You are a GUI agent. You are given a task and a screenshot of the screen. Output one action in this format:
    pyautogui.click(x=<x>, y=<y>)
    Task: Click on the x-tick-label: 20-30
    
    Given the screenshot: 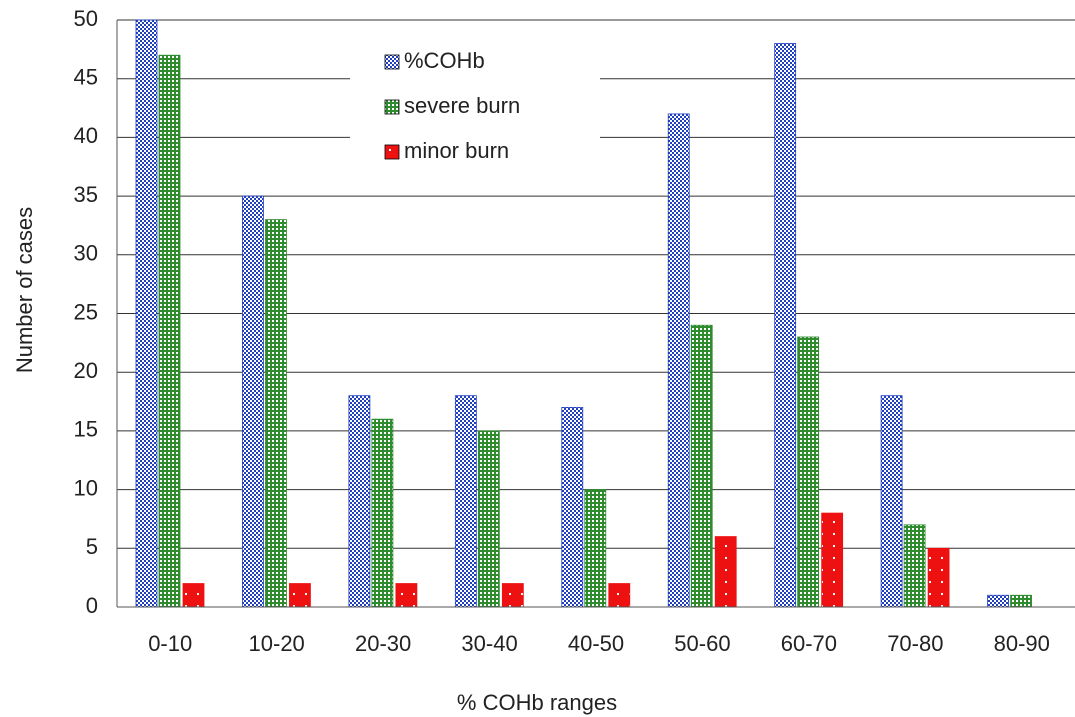 What is the action you would take?
    pyautogui.click(x=383, y=643)
    